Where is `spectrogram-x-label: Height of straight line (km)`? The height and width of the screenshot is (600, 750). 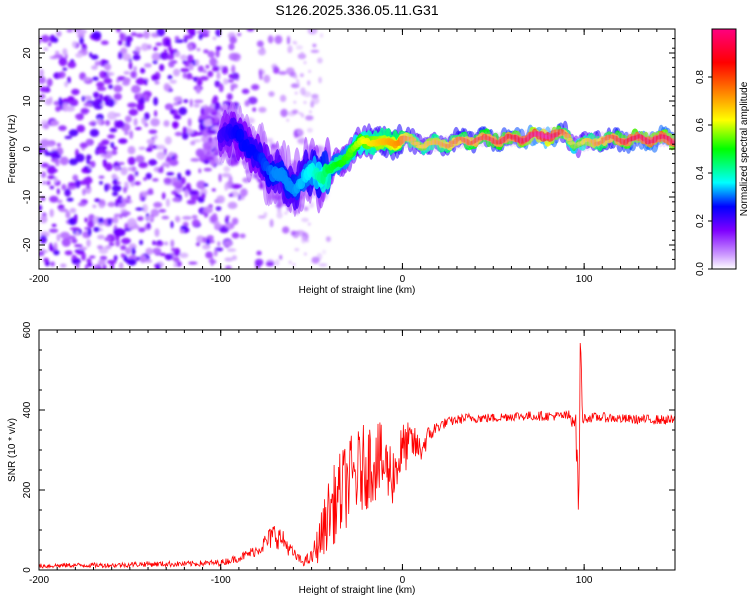 spectrogram-x-label: Height of straight line (km) is located at coordinates (357, 290).